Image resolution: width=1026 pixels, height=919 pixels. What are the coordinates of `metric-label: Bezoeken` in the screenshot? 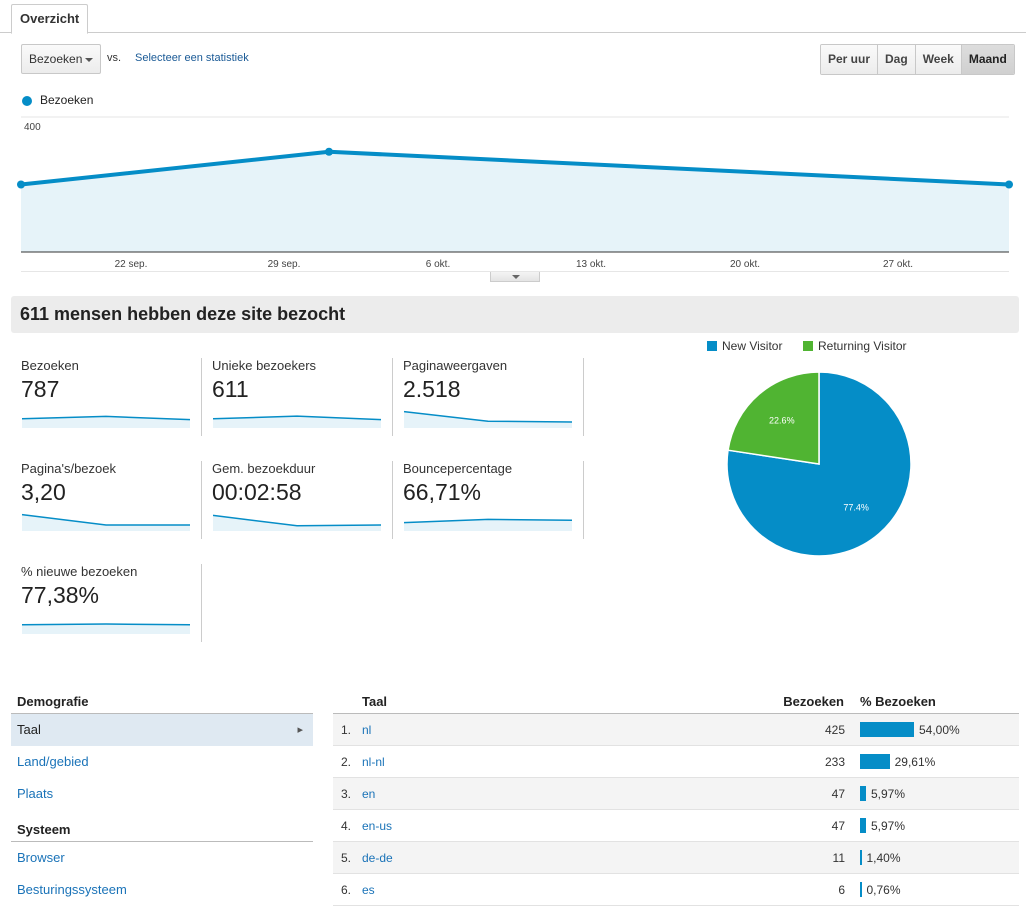 It's located at (50, 365).